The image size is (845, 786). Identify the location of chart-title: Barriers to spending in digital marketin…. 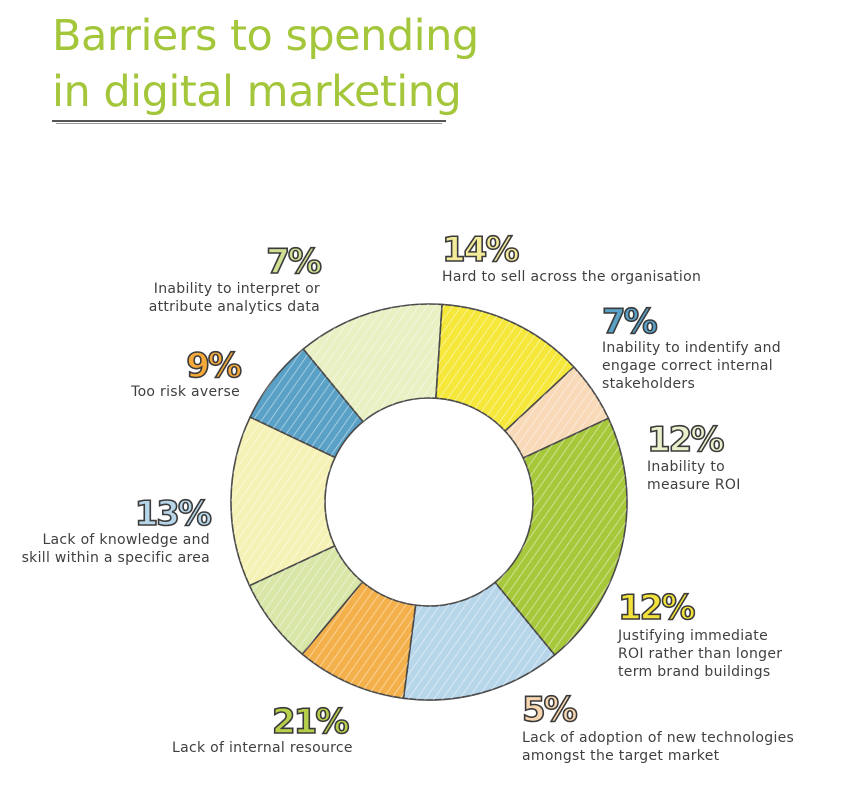
(265, 64).